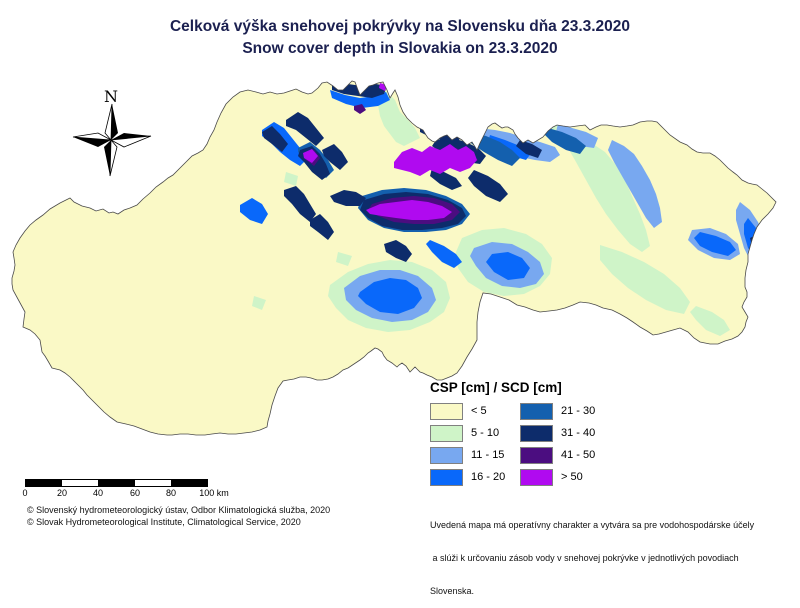  What do you see at coordinates (470, 433) in the screenshot?
I see `legend-item: 5 - 10` at bounding box center [470, 433].